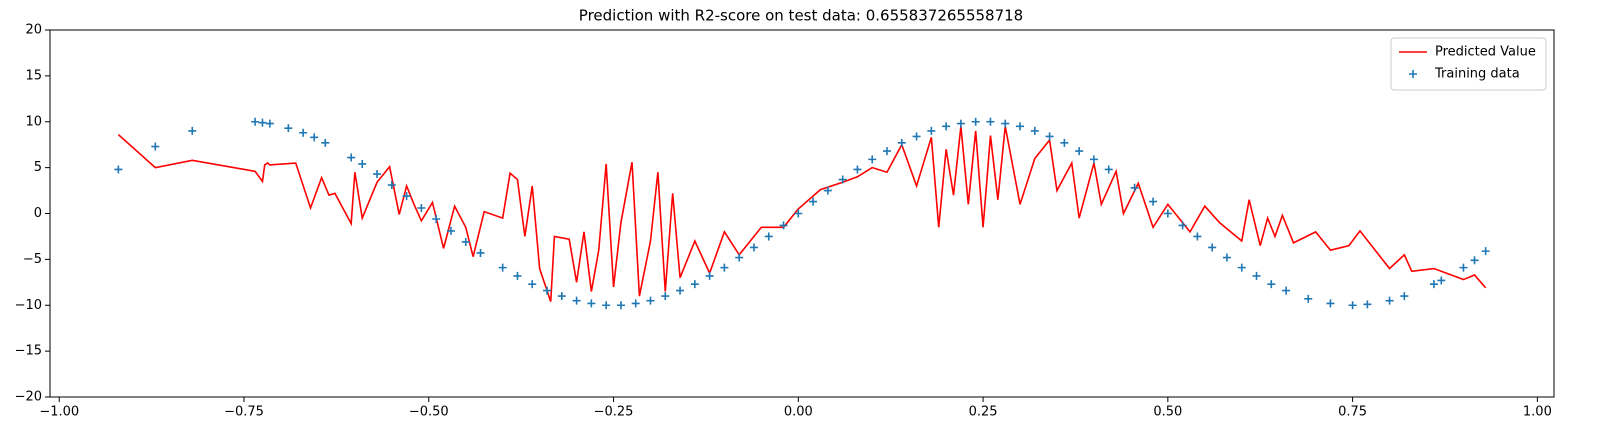  I want to click on x-tick-label: 0.50, so click(1167, 412).